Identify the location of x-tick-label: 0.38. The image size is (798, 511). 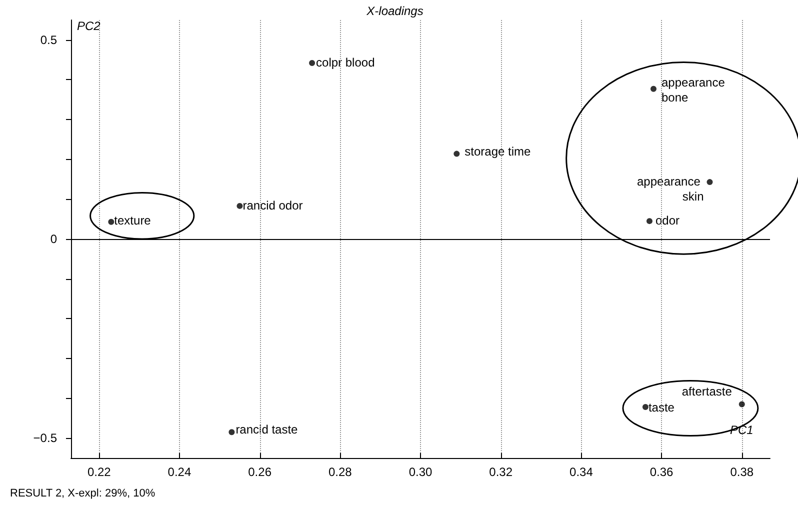
(742, 472).